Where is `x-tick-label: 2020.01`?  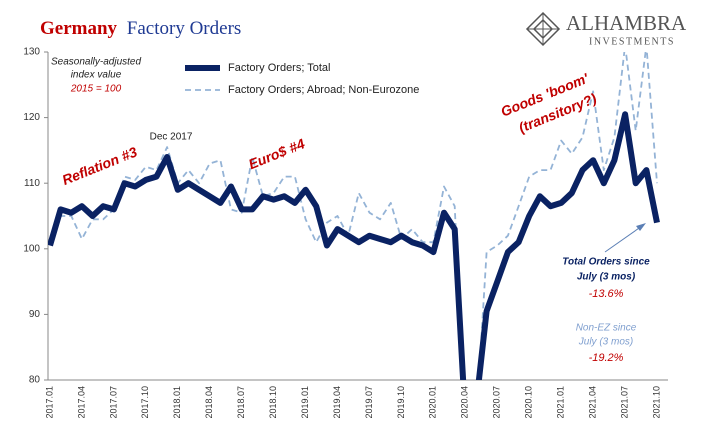
x-tick-label: 2020.01 is located at coordinates (433, 402).